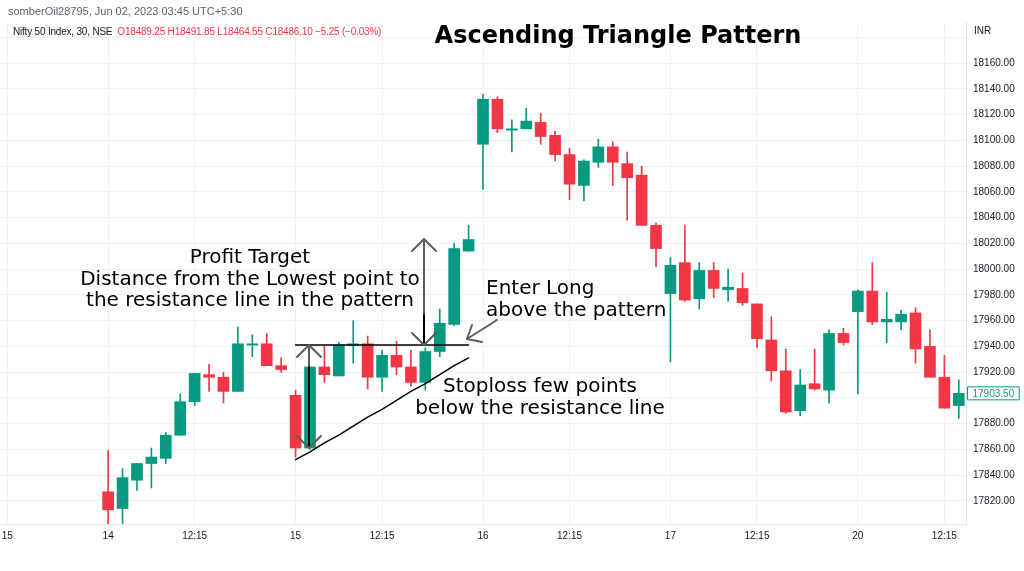 This screenshot has height=571, width=1024. I want to click on y-tick-label: 18140.00, so click(994, 88).